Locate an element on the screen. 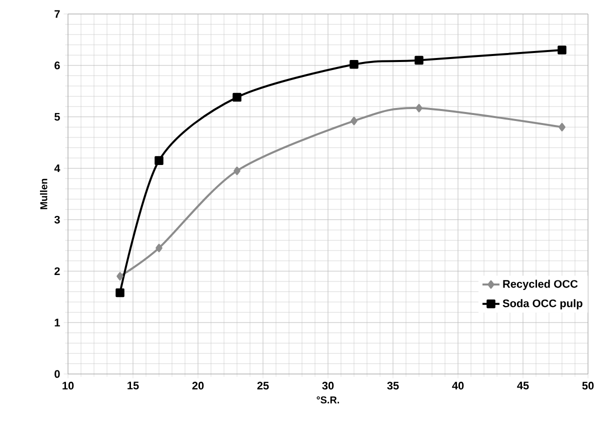  y-axis-title: Mullen is located at coordinates (44, 194).